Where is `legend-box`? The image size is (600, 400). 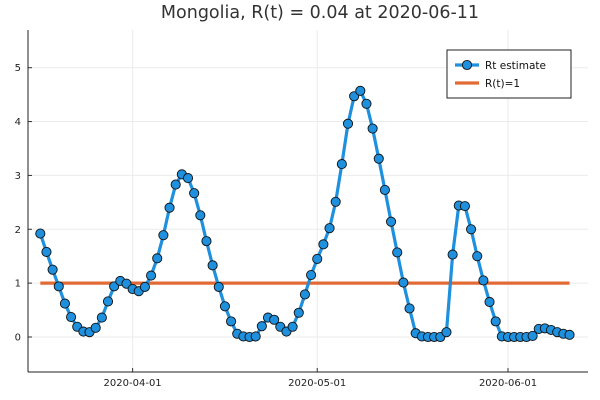 legend-box is located at coordinates (509, 74).